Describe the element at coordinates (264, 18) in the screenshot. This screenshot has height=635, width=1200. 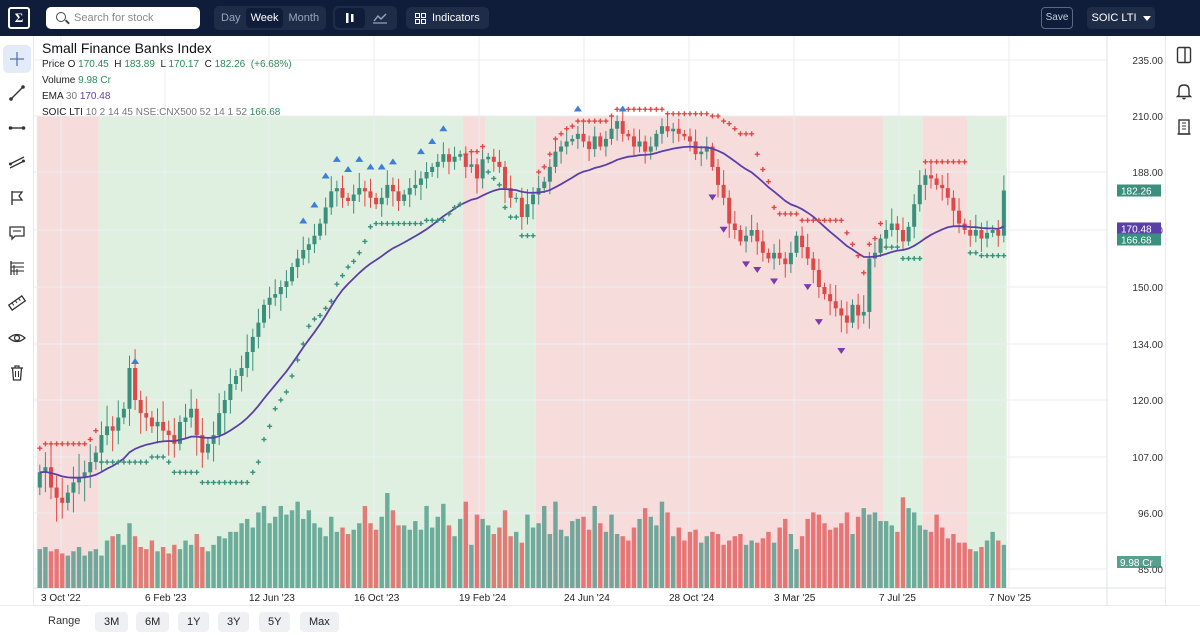
I see `timeframe-week: Week` at that location.